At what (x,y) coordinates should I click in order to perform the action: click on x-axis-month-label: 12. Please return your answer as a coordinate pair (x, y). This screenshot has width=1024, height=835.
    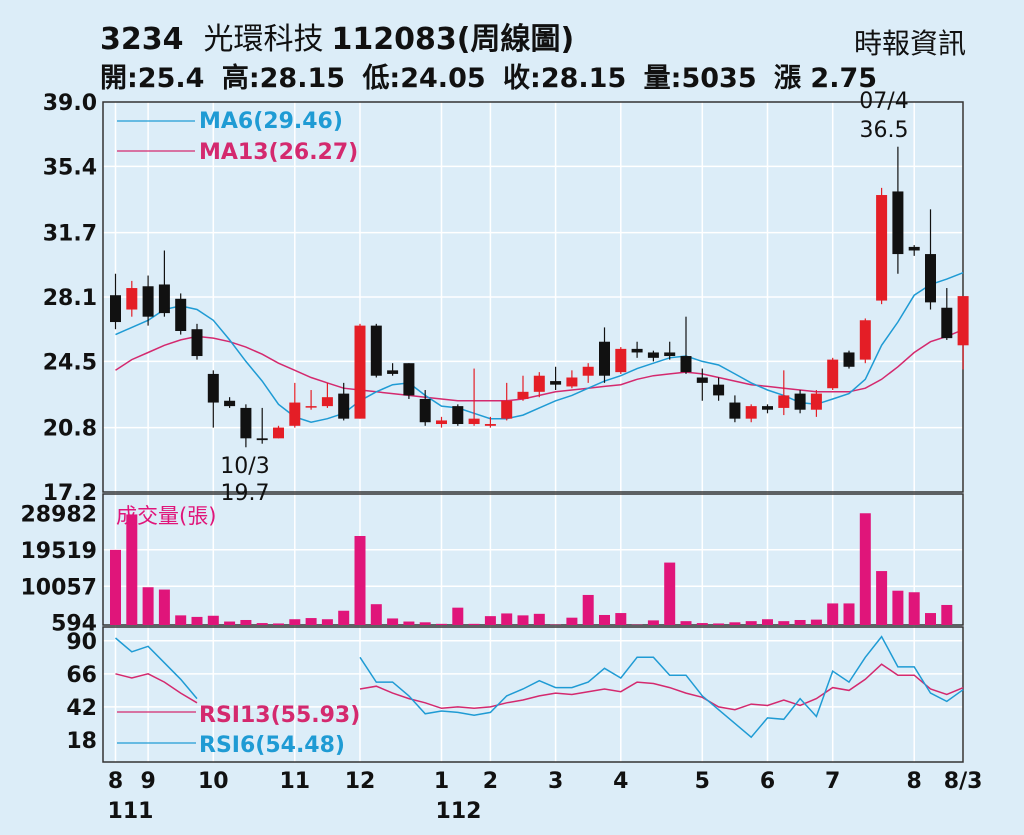
    Looking at the image, I should click on (360, 781).